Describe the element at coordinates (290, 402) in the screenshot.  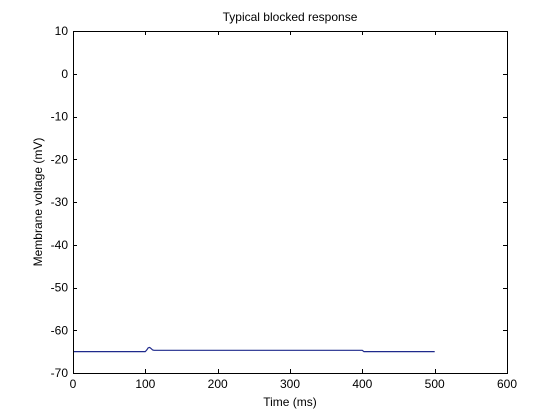
I see `x-axis-label: Time (ms)` at that location.